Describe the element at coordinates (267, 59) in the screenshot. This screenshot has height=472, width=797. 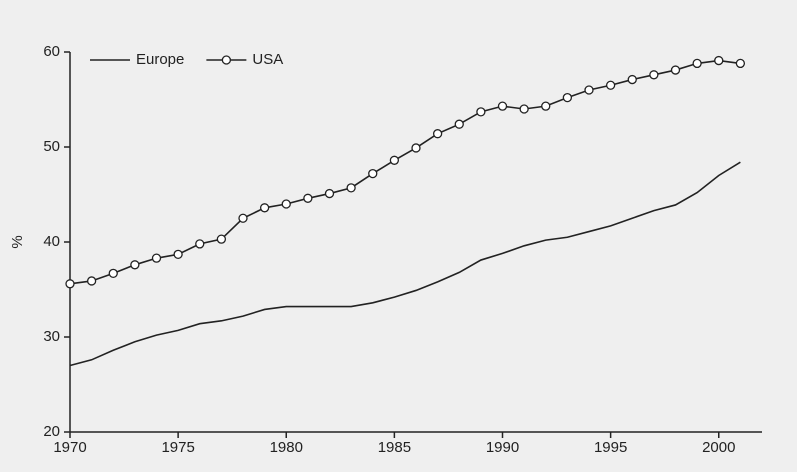
I see `legend-label: USA` at that location.